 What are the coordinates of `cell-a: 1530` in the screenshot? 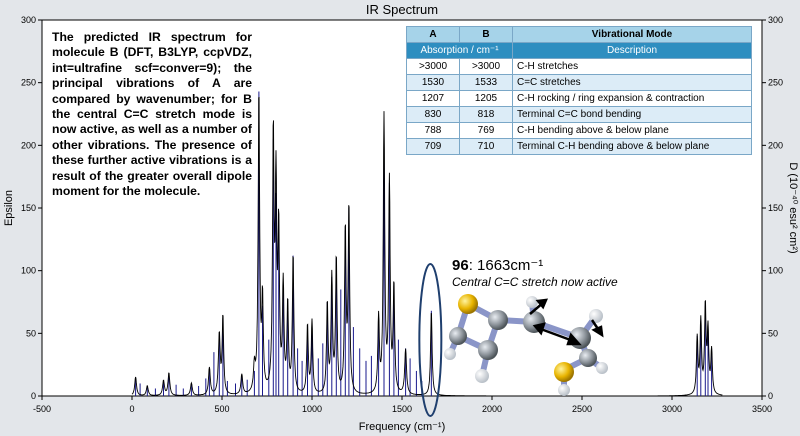 It's located at (433, 82).